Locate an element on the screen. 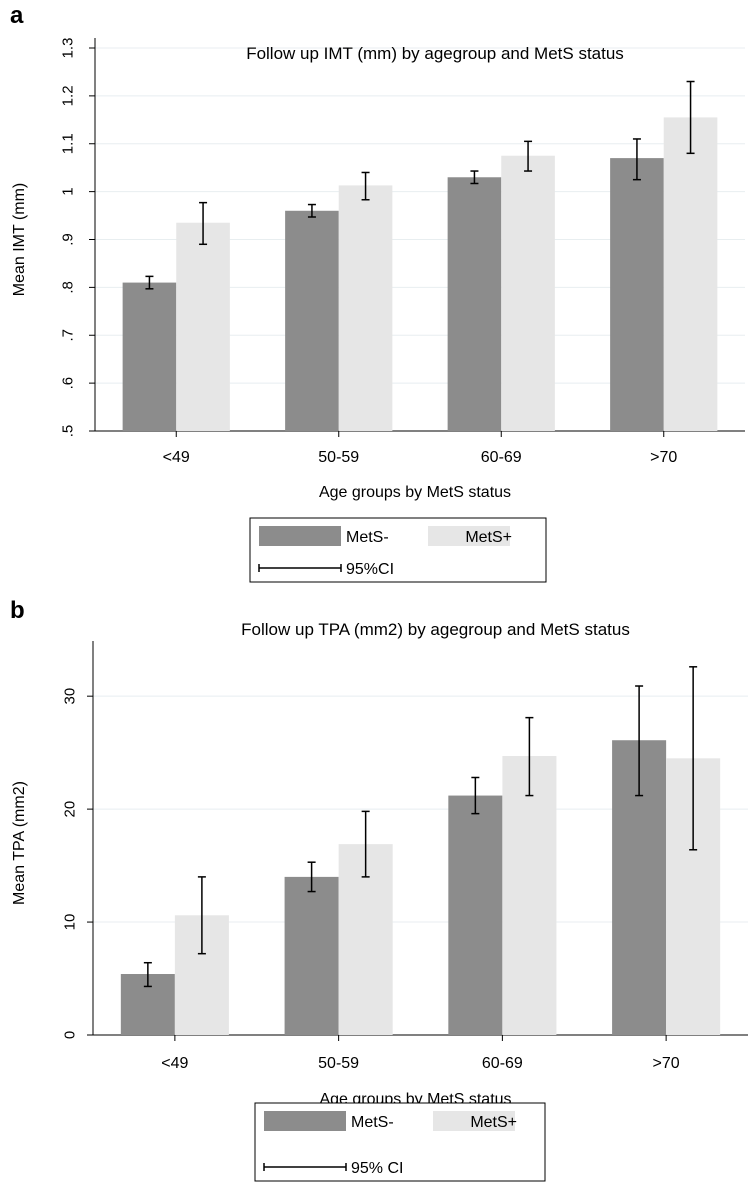 The width and height of the screenshot is (753, 1187). y-tick-label: .8 is located at coordinates (68, 287).